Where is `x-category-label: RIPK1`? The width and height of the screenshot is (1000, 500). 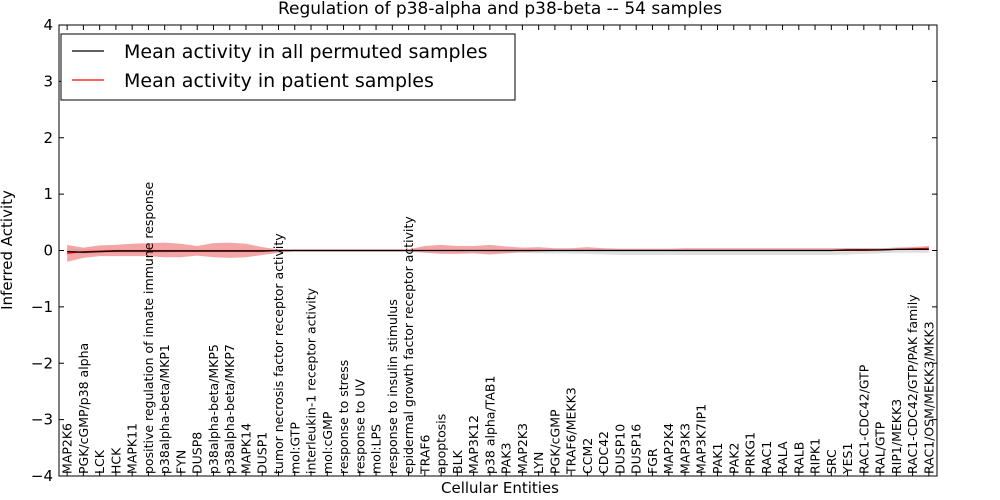 x-category-label: RIPK1 is located at coordinates (815, 456).